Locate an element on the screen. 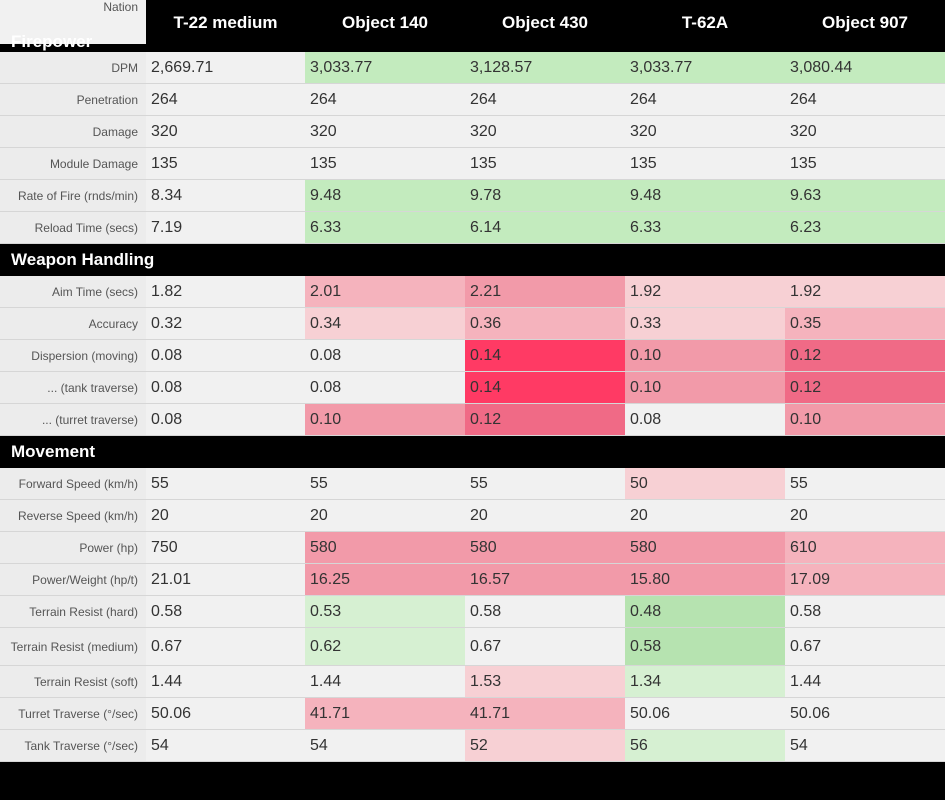 This screenshot has width=945, height=800. table-row: Damage 320 320 320 320 320 is located at coordinates (472, 132).